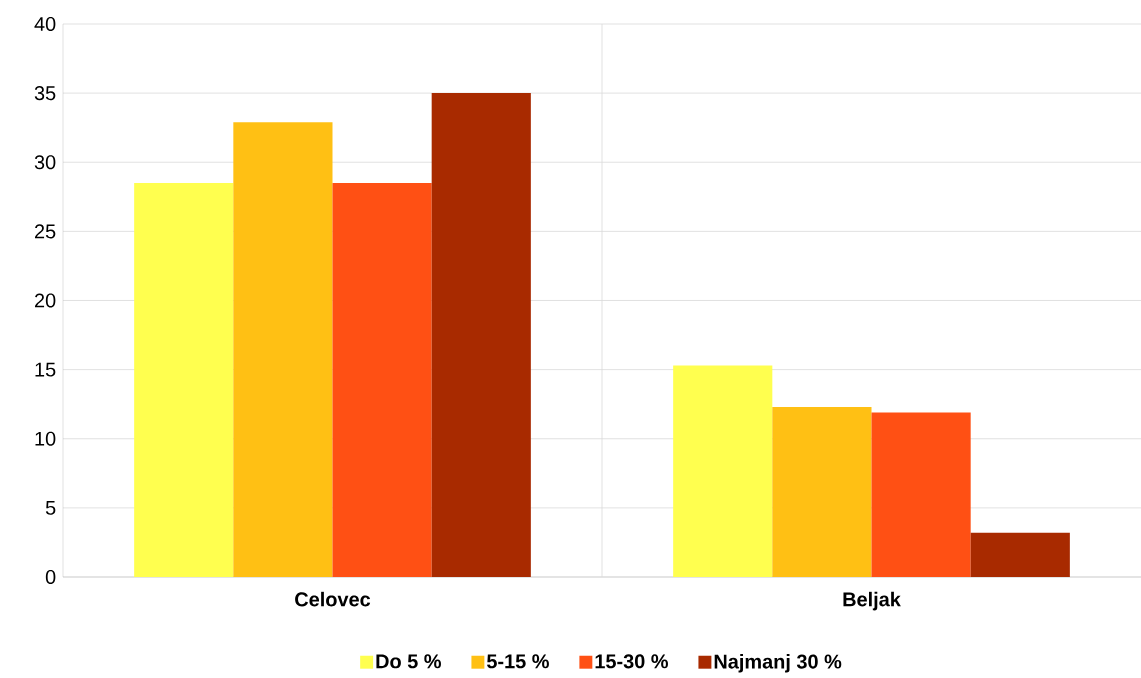 This screenshot has width=1141, height=678. What do you see at coordinates (45, 438) in the screenshot?
I see `y-tick-label: 10` at bounding box center [45, 438].